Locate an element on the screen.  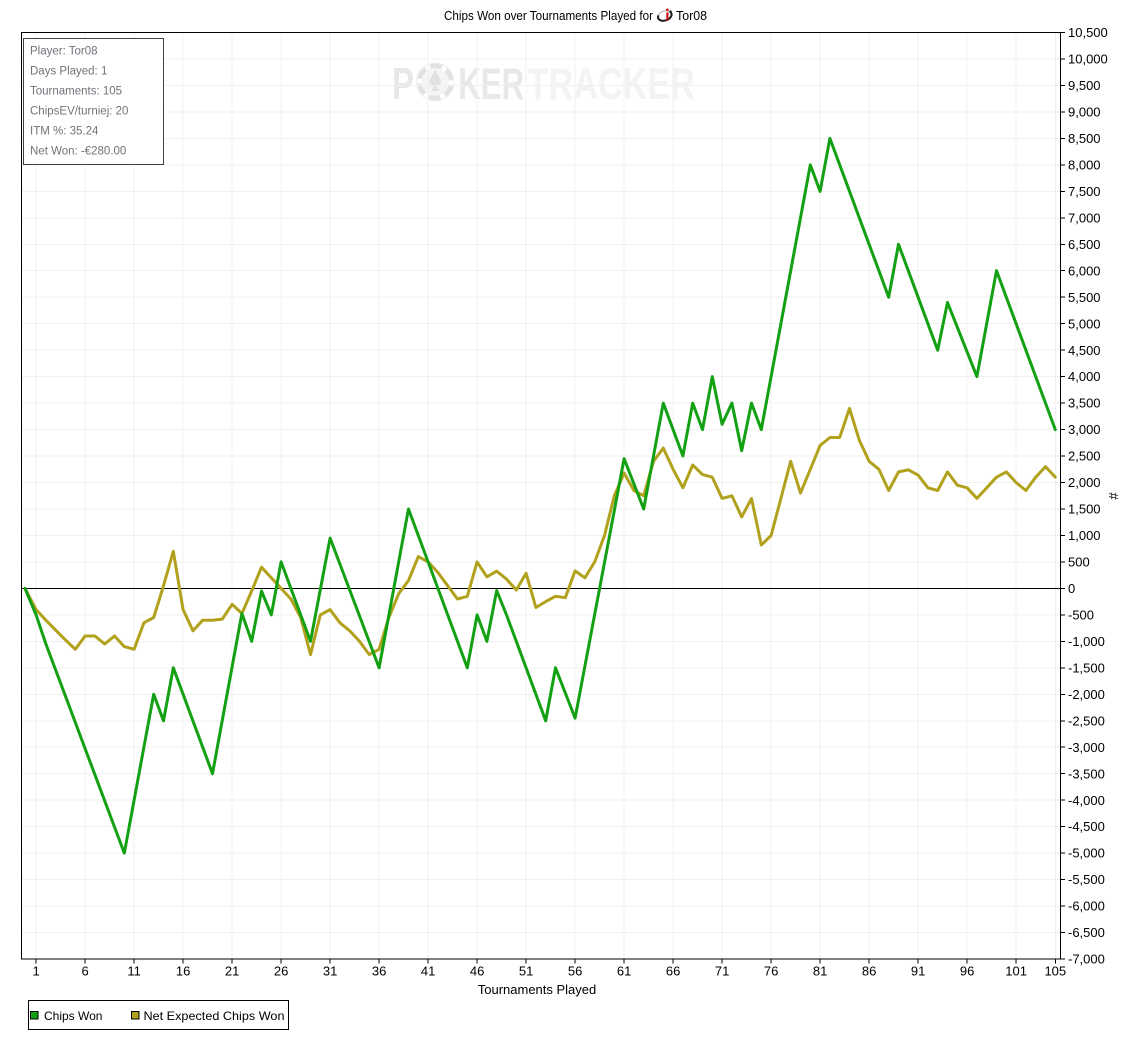
svg-text: 96 is located at coordinates (967, 971).